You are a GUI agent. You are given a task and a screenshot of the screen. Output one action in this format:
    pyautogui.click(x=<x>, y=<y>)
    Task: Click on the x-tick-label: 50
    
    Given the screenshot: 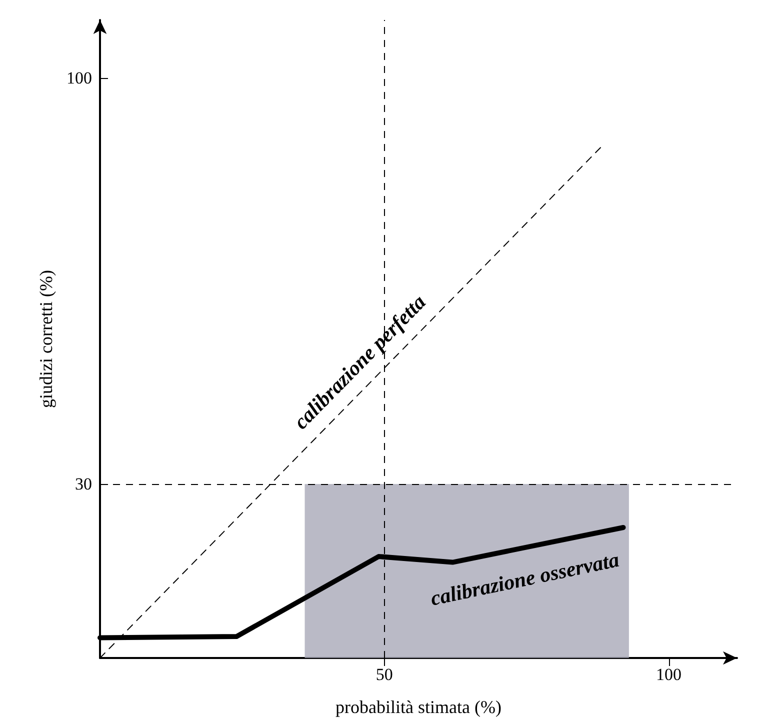 What is the action you would take?
    pyautogui.click(x=384, y=674)
    